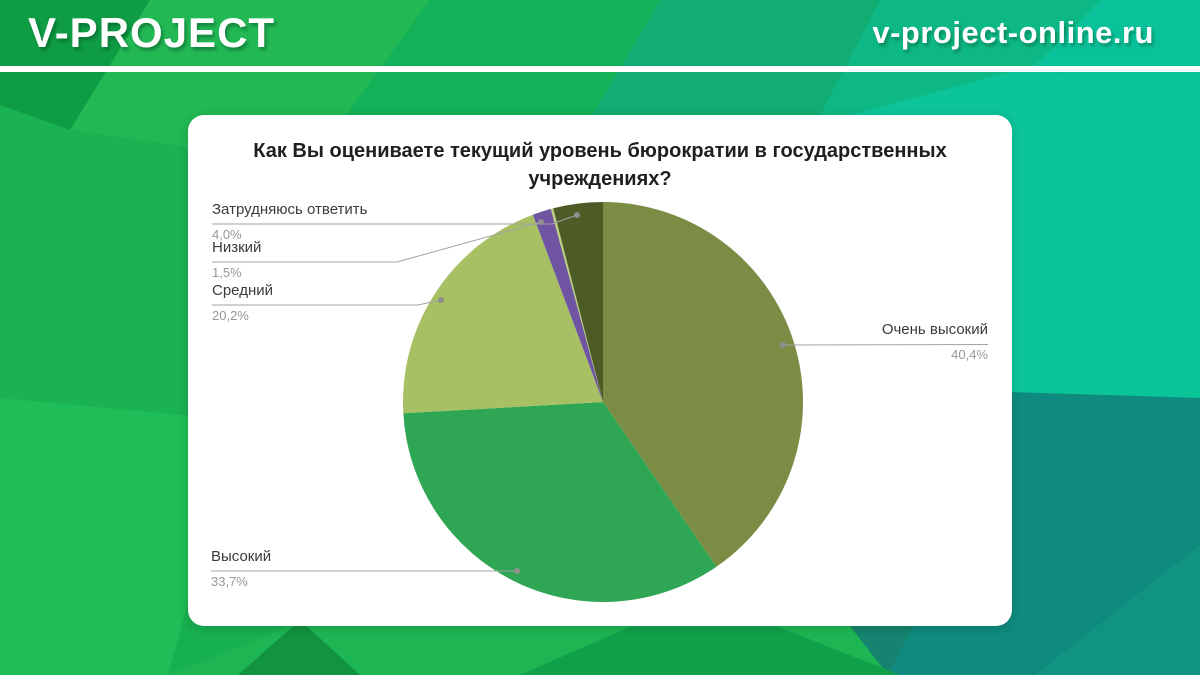 The height and width of the screenshot is (675, 1200). What do you see at coordinates (600, 33) in the screenshot?
I see `header: V-PROJECT v-project-online.ru` at bounding box center [600, 33].